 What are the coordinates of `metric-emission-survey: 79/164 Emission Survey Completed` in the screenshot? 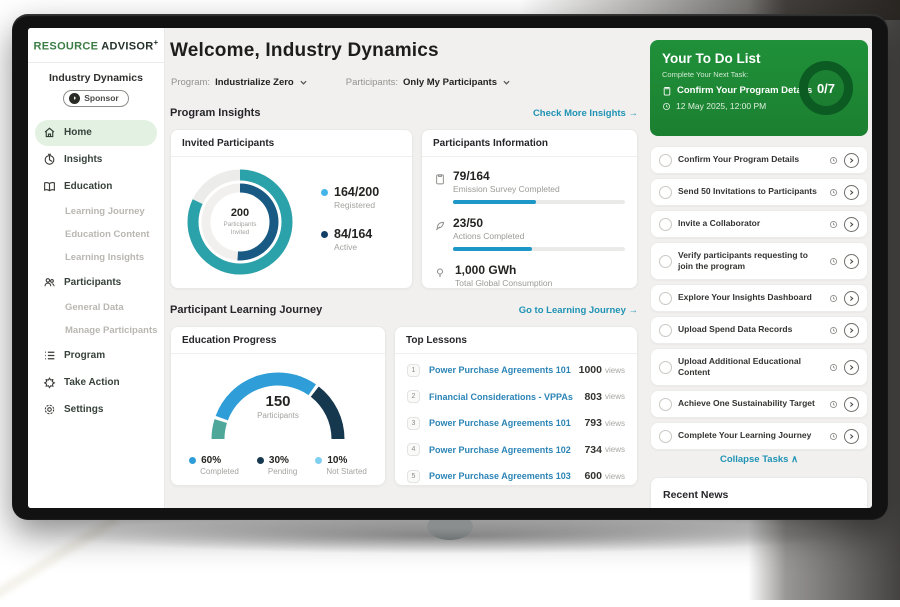 It's located at (529, 186).